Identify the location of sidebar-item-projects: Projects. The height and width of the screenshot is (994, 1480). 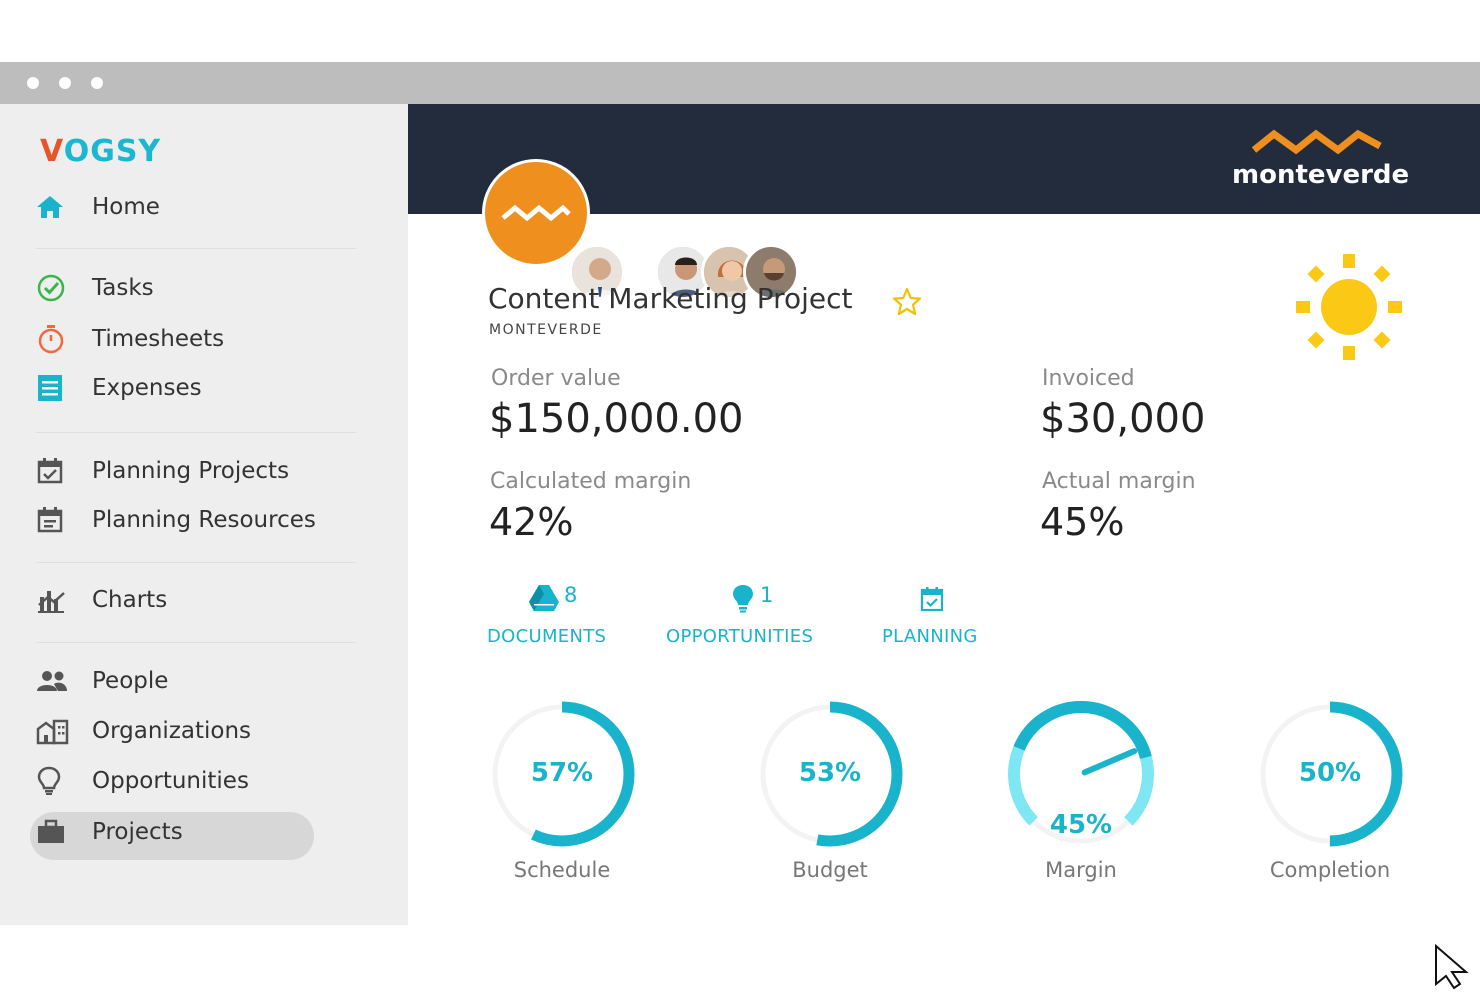
(109, 832).